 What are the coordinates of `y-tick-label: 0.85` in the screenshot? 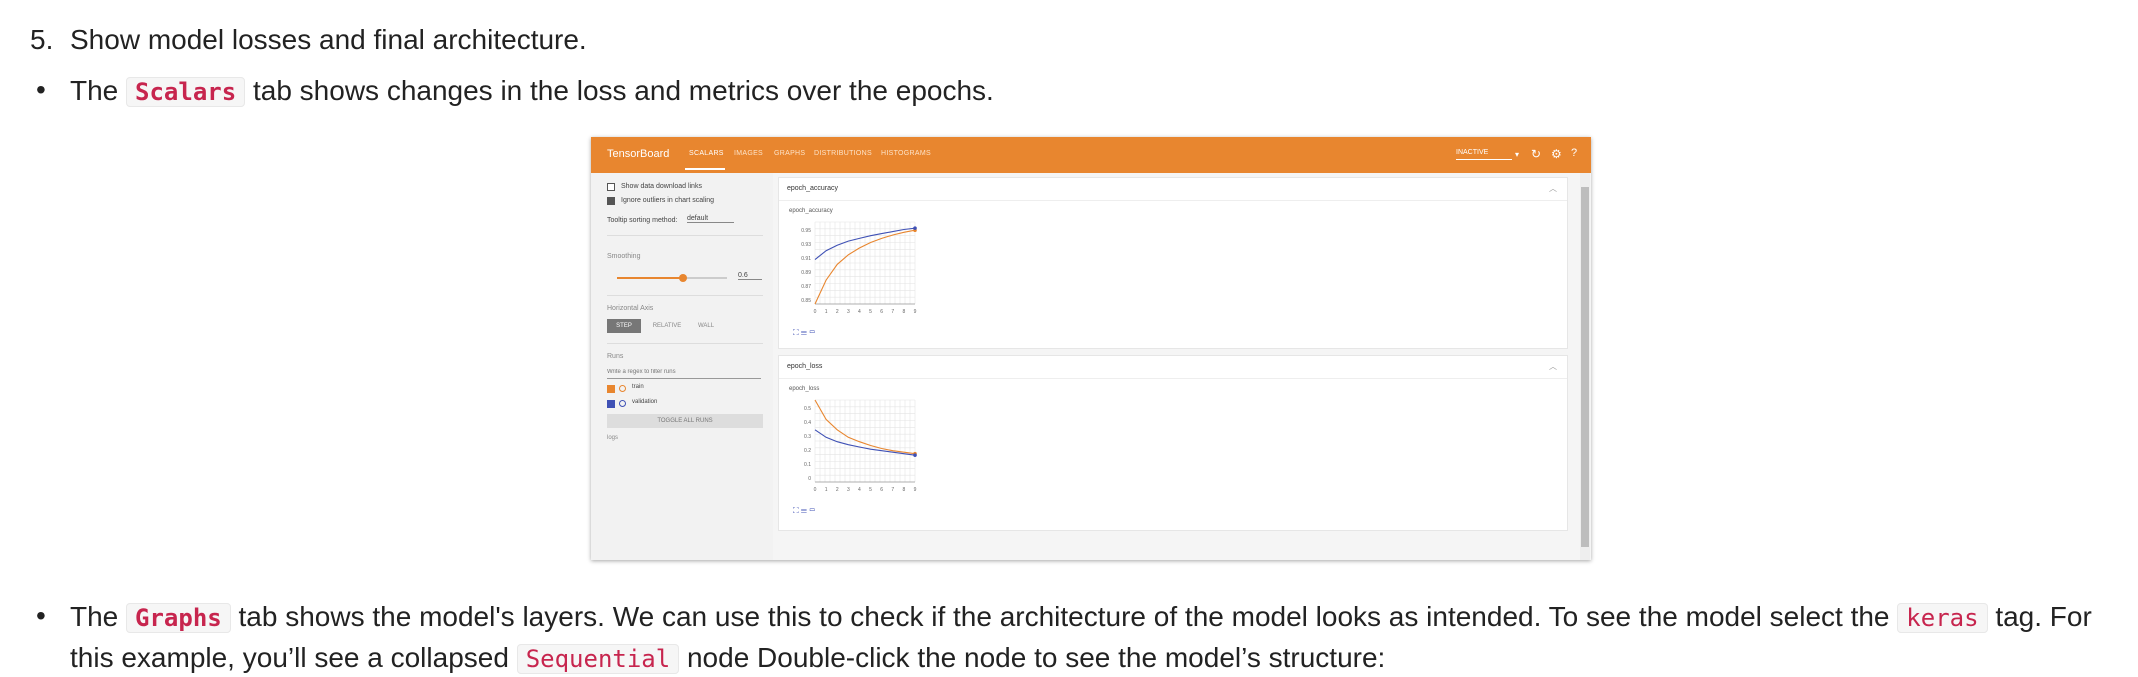 It's located at (806, 301).